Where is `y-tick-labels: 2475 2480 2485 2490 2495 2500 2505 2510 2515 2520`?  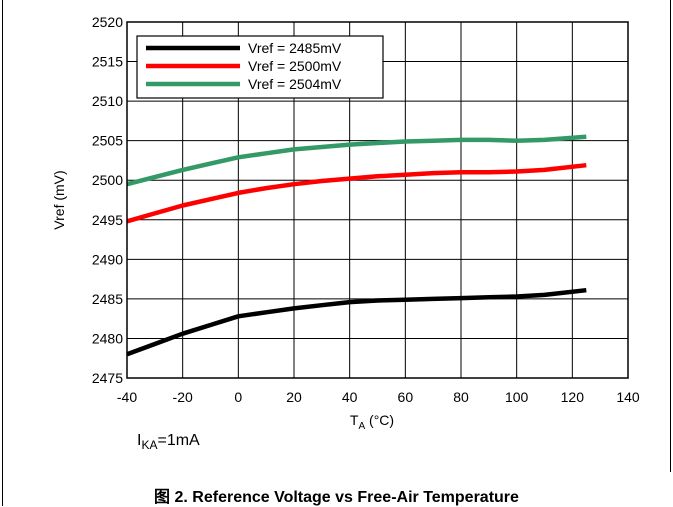
y-tick-labels: 2475 2480 2485 2490 2495 2500 2505 2510 2515 2520 is located at coordinates (107, 200).